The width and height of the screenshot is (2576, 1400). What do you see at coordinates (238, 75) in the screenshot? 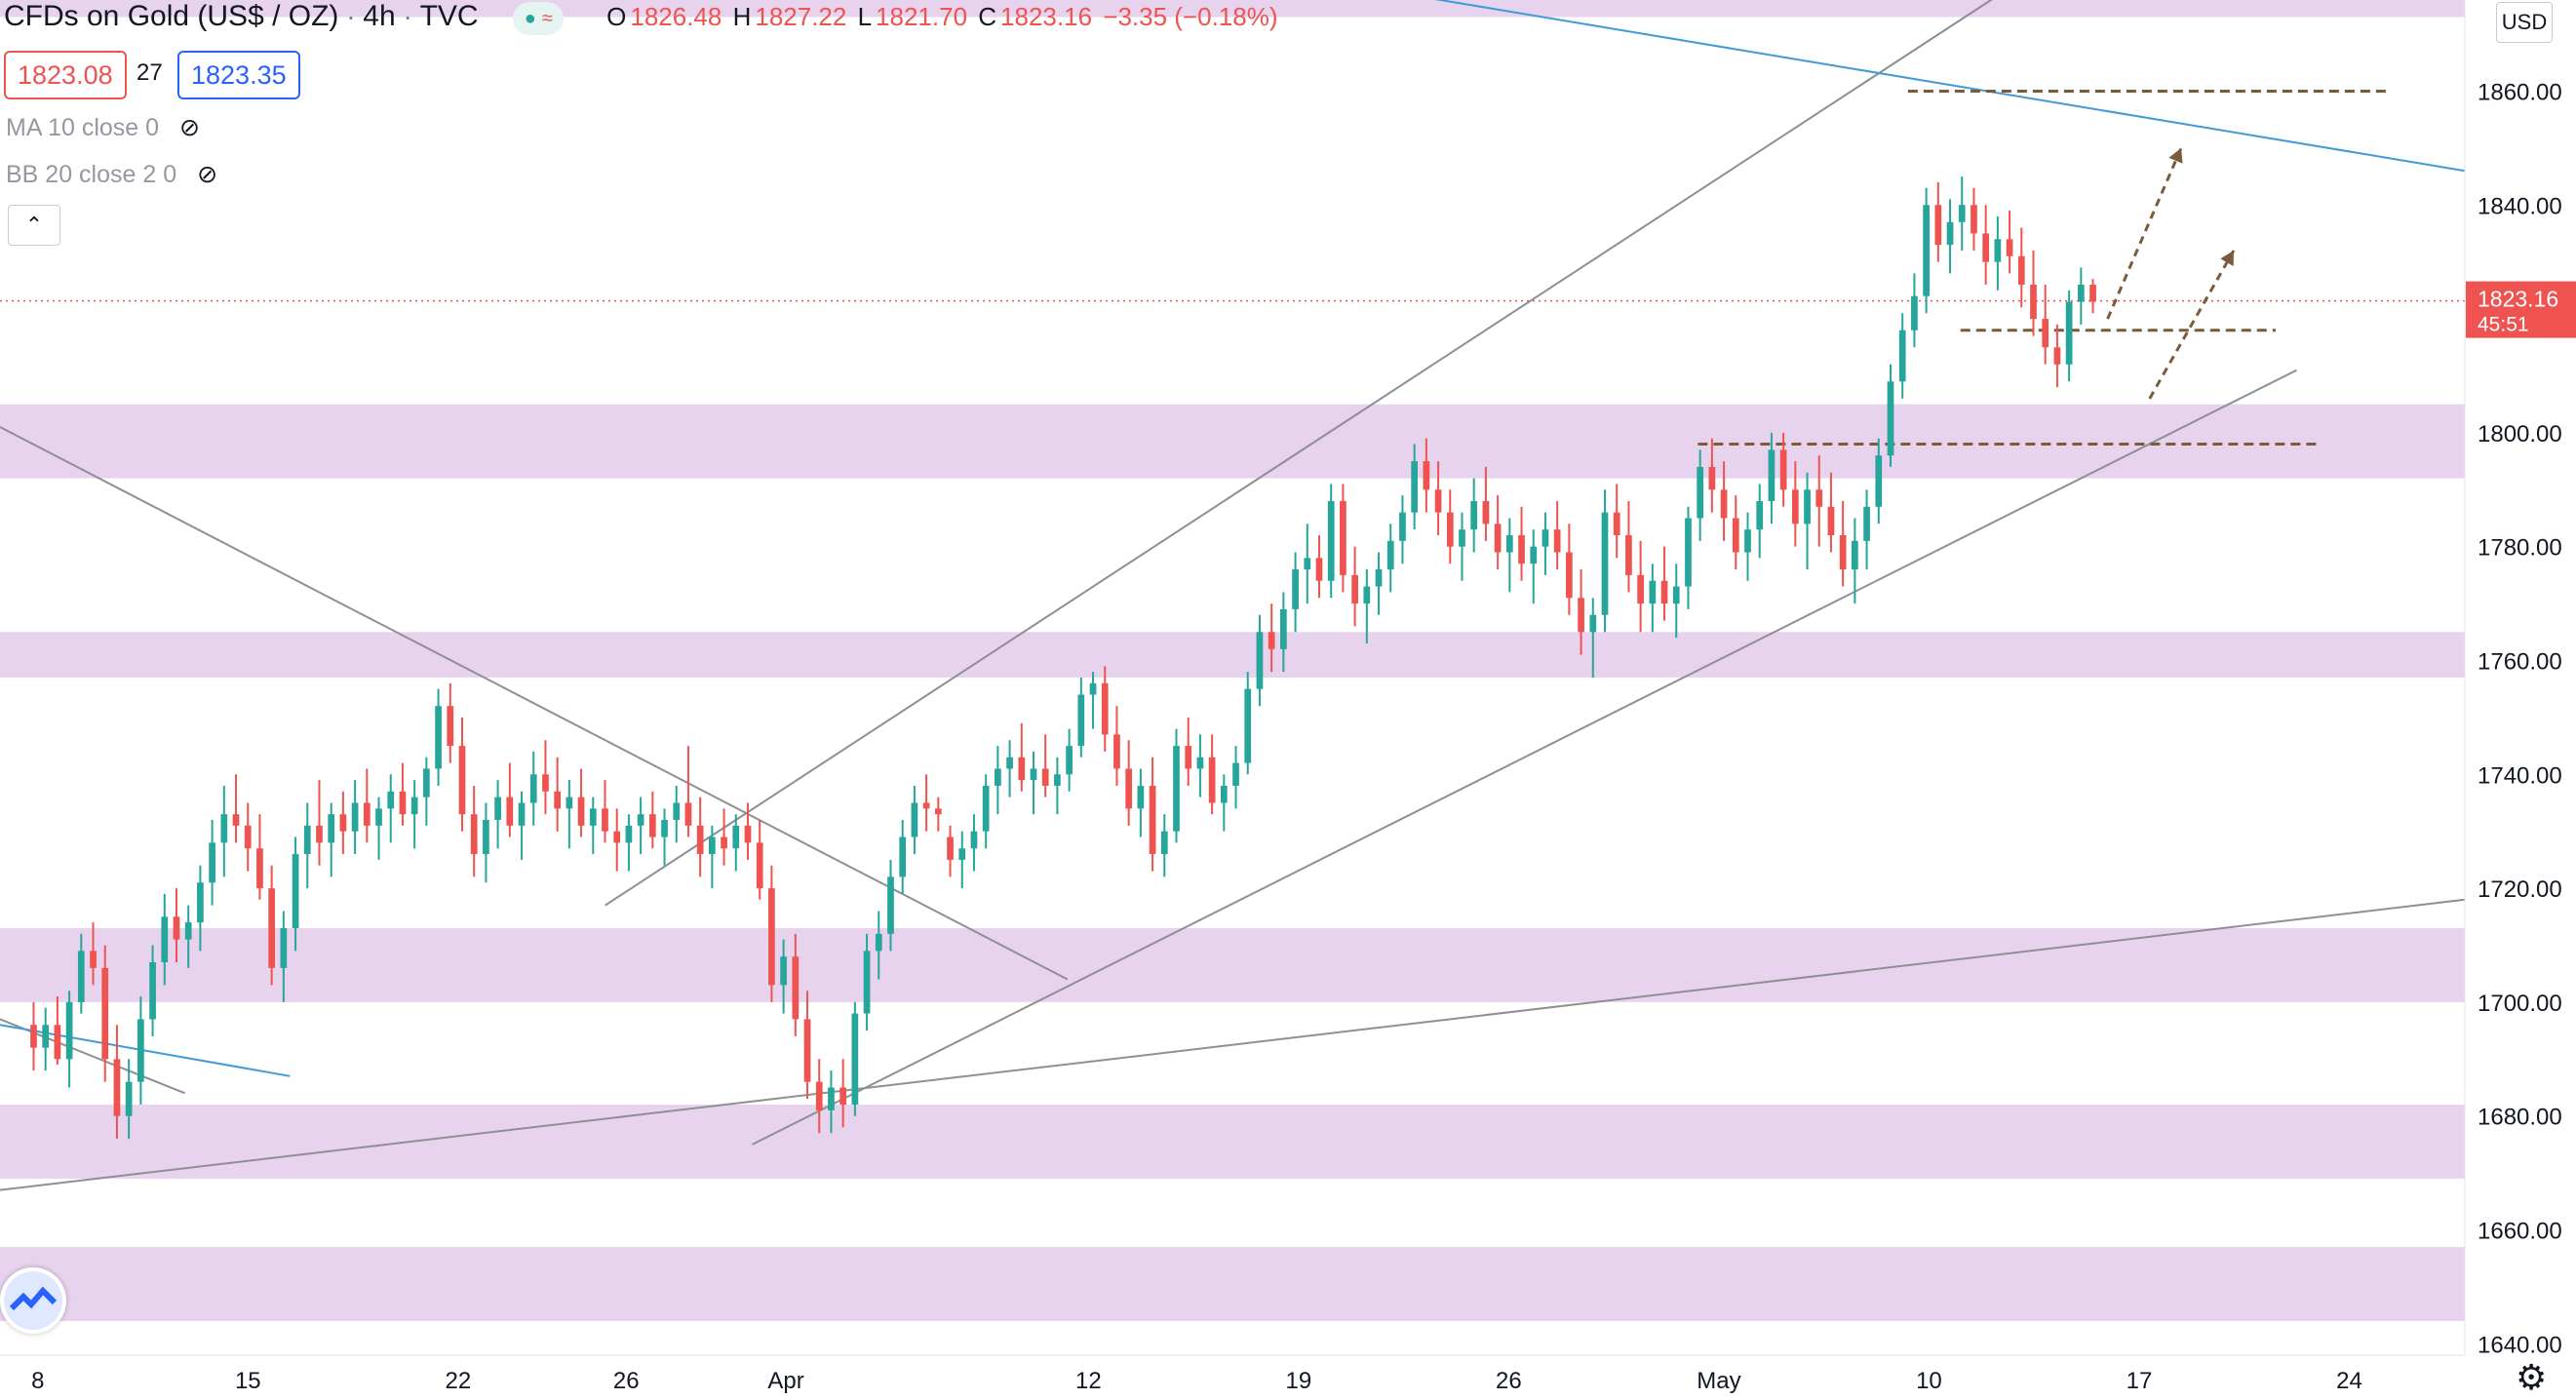
I see `buy-price-button: 1823.35` at bounding box center [238, 75].